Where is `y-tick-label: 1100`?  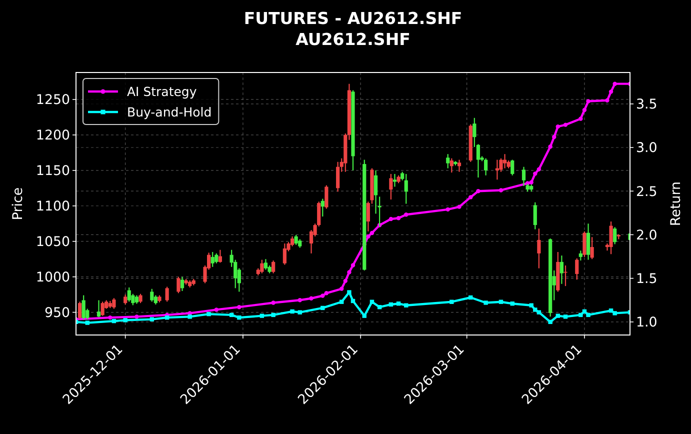
y-tick-label: 1100 is located at coordinates (53, 207).